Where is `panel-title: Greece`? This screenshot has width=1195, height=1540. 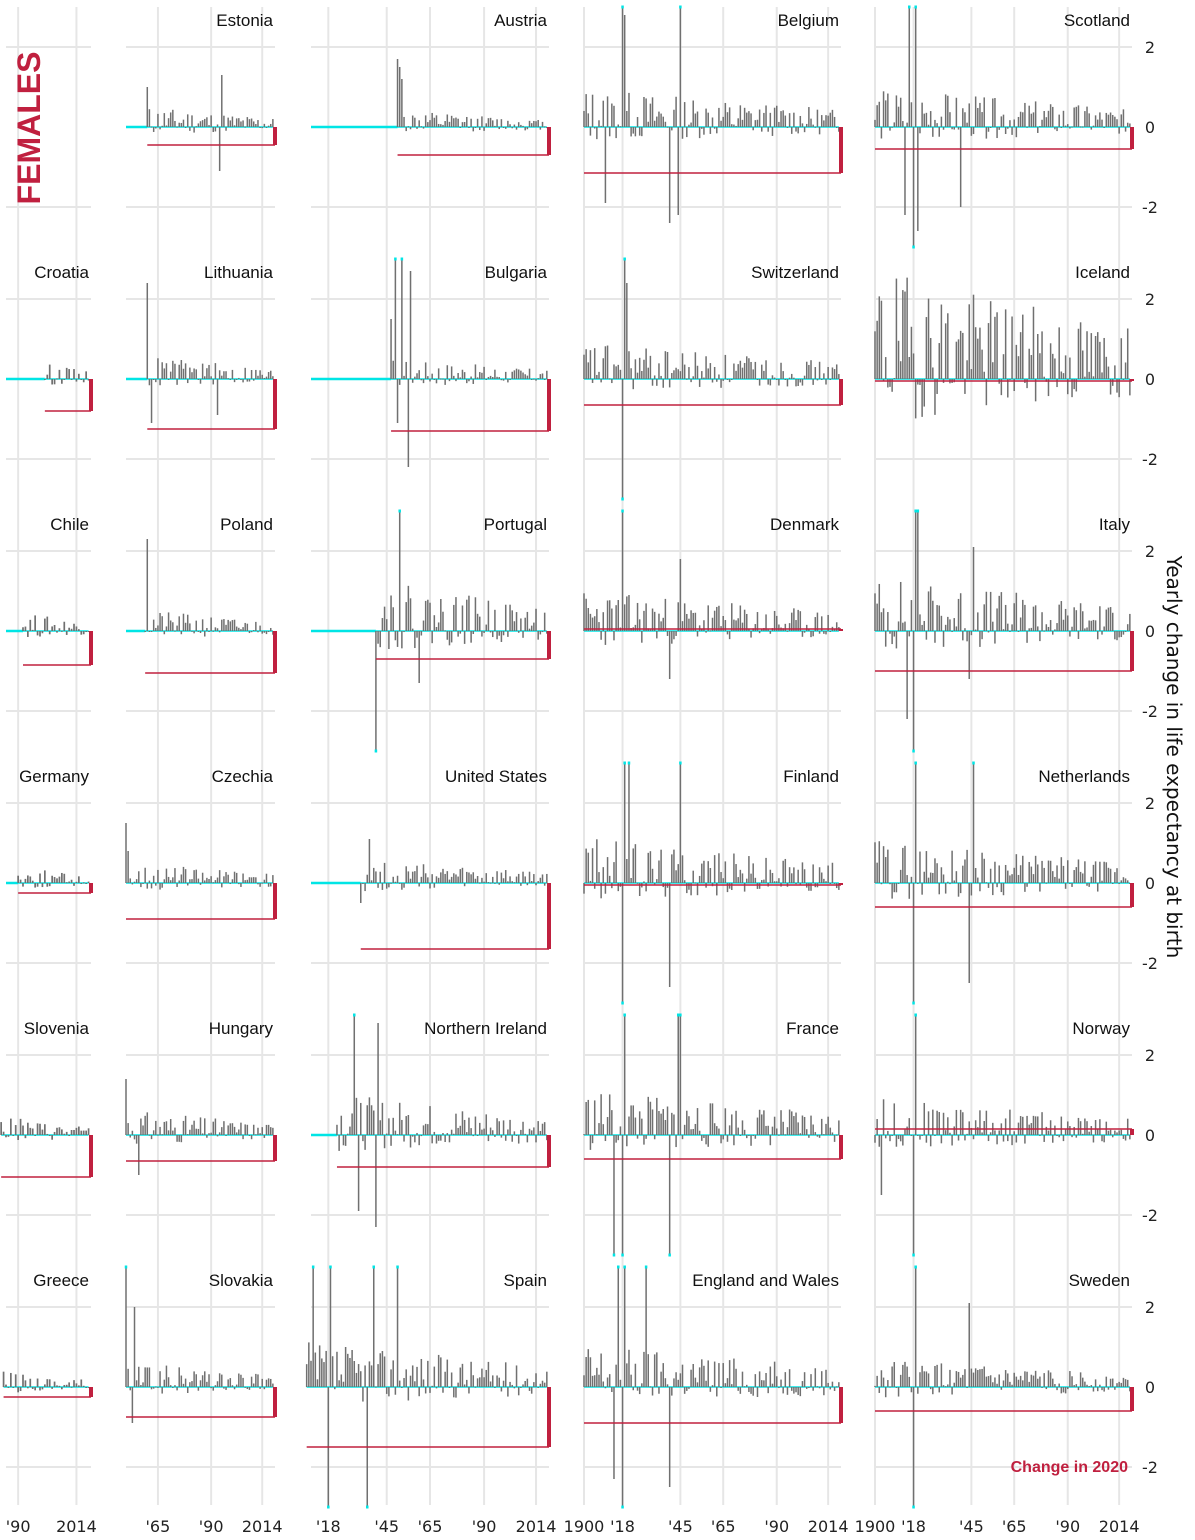
panel-title: Greece is located at coordinates (61, 1280).